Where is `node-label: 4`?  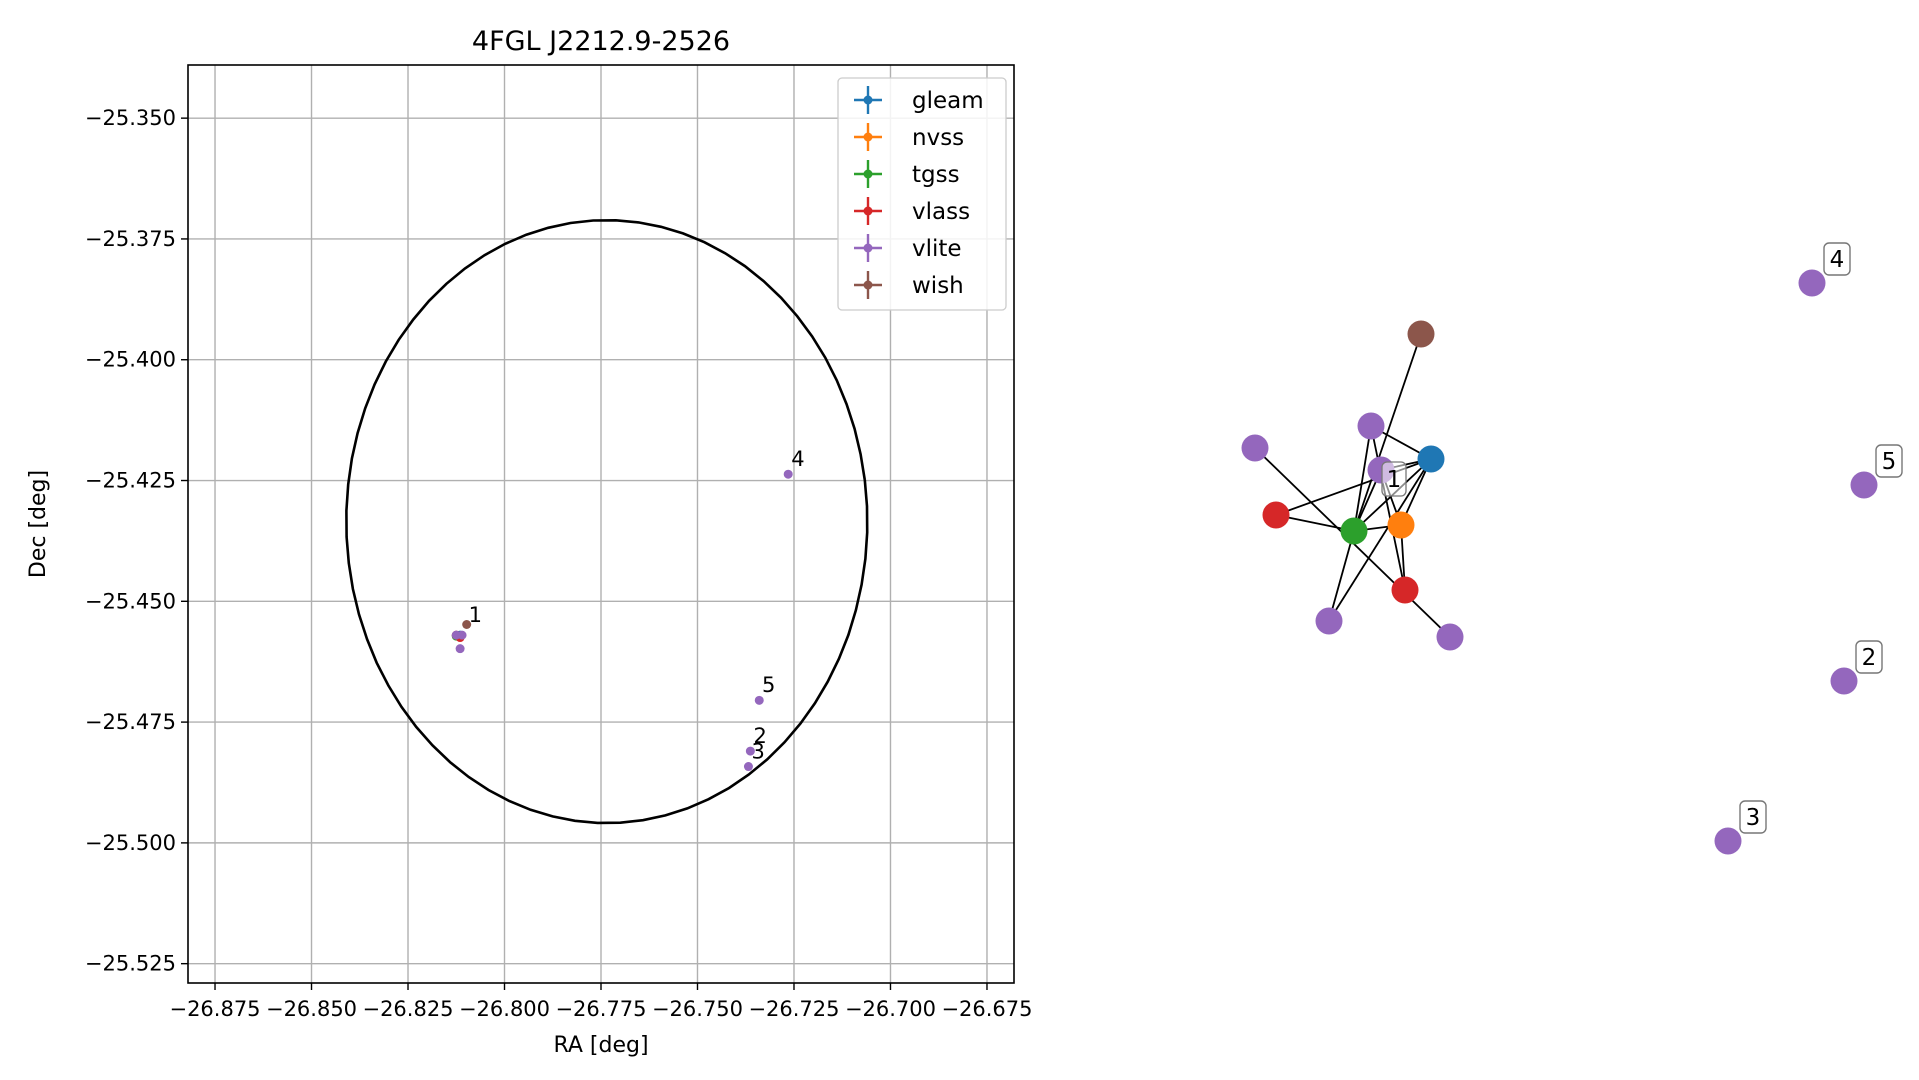 node-label: 4 is located at coordinates (1837, 260).